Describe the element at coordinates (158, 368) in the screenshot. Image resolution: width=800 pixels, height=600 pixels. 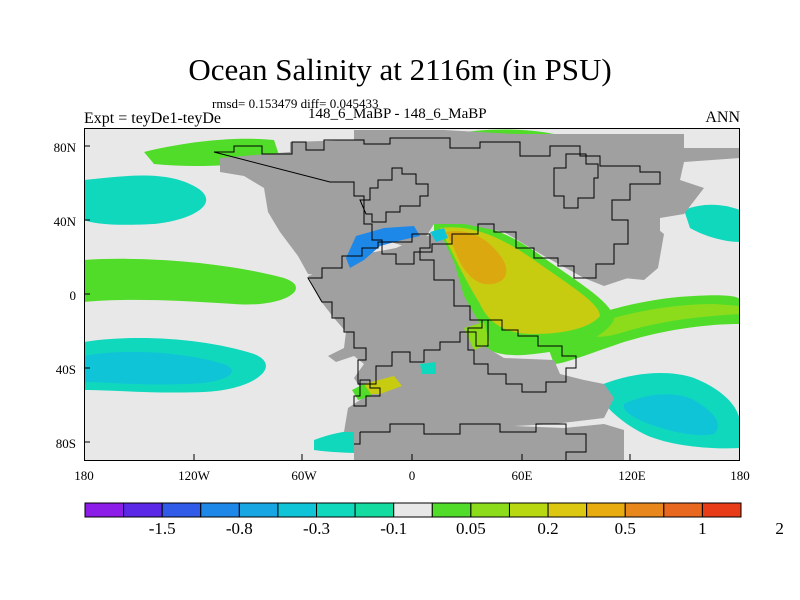
I see `southern-ocean-negative-core` at that location.